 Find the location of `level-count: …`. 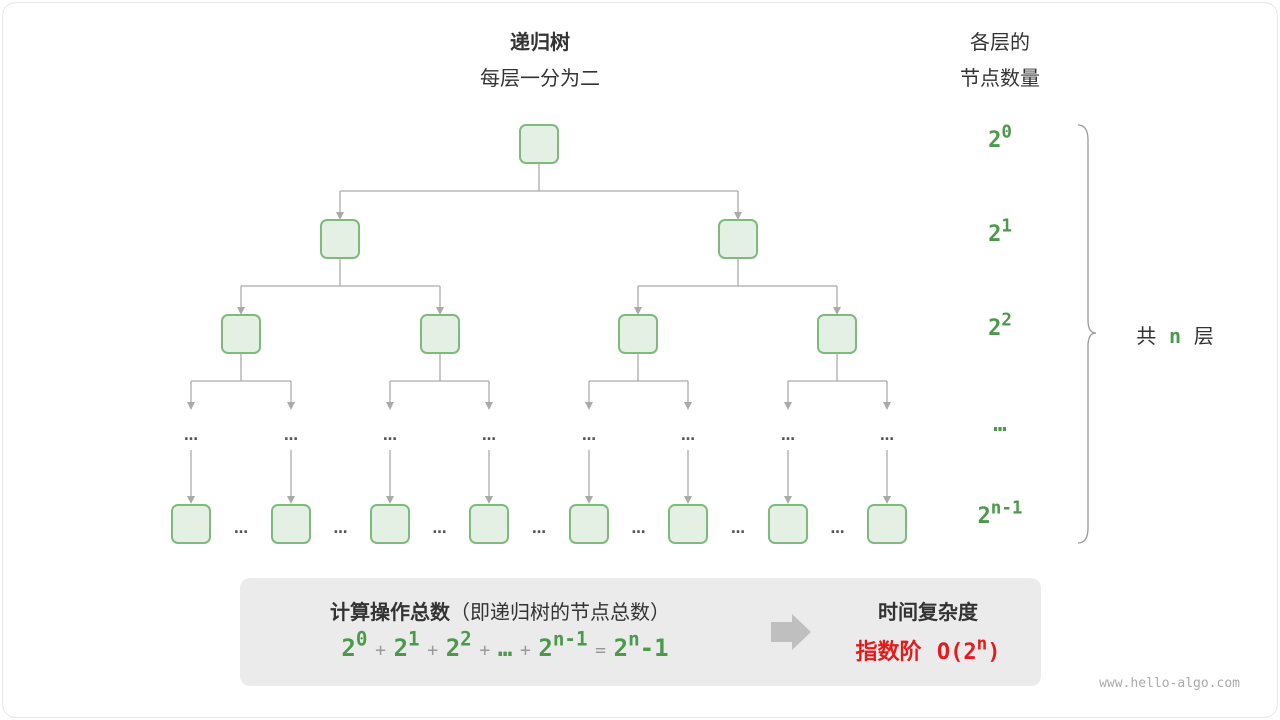

level-count: … is located at coordinates (1000, 424).